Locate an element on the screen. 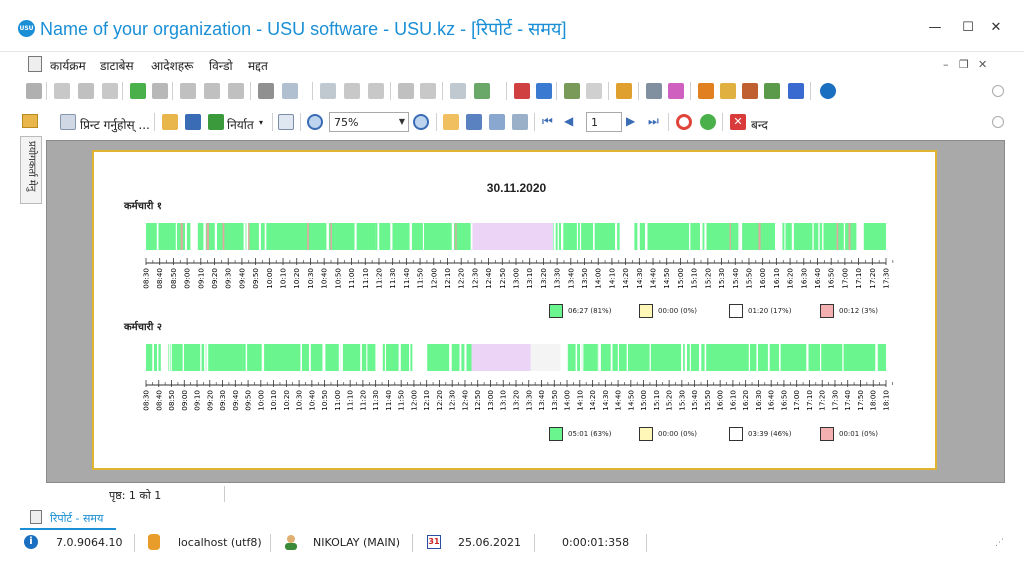  axis-tick-label: 15:30 is located at coordinates (721, 278).